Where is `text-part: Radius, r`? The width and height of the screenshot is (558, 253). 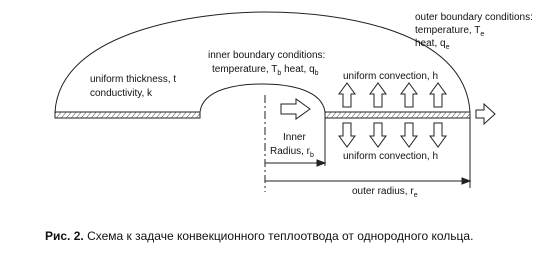
text-part: Radius, r is located at coordinates (290, 151).